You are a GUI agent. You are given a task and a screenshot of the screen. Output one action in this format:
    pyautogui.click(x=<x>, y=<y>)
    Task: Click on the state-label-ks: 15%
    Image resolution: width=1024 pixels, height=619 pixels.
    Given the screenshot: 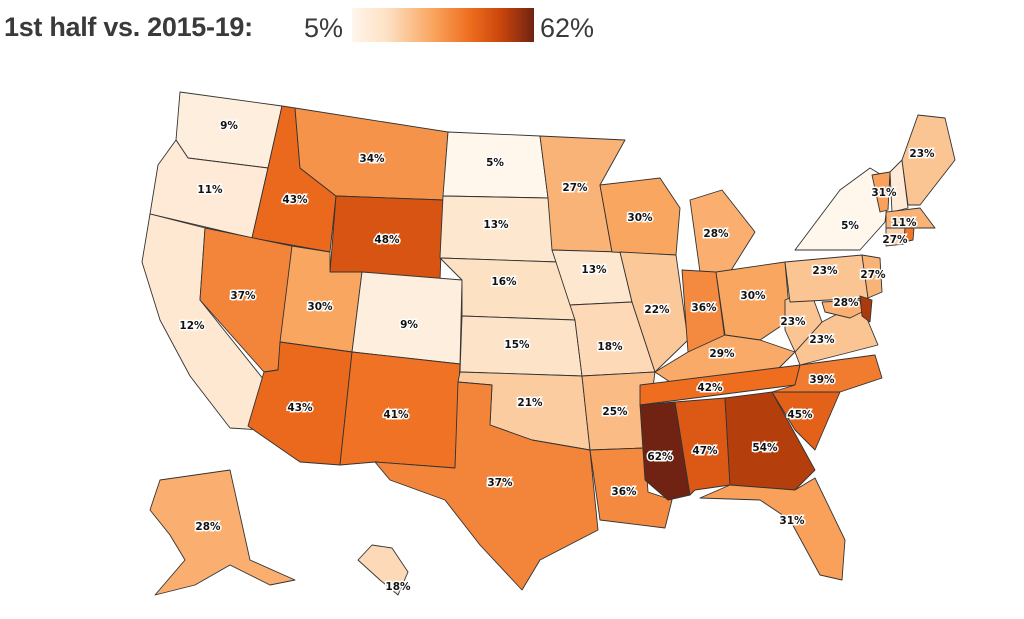 What is the action you would take?
    pyautogui.click(x=517, y=345)
    